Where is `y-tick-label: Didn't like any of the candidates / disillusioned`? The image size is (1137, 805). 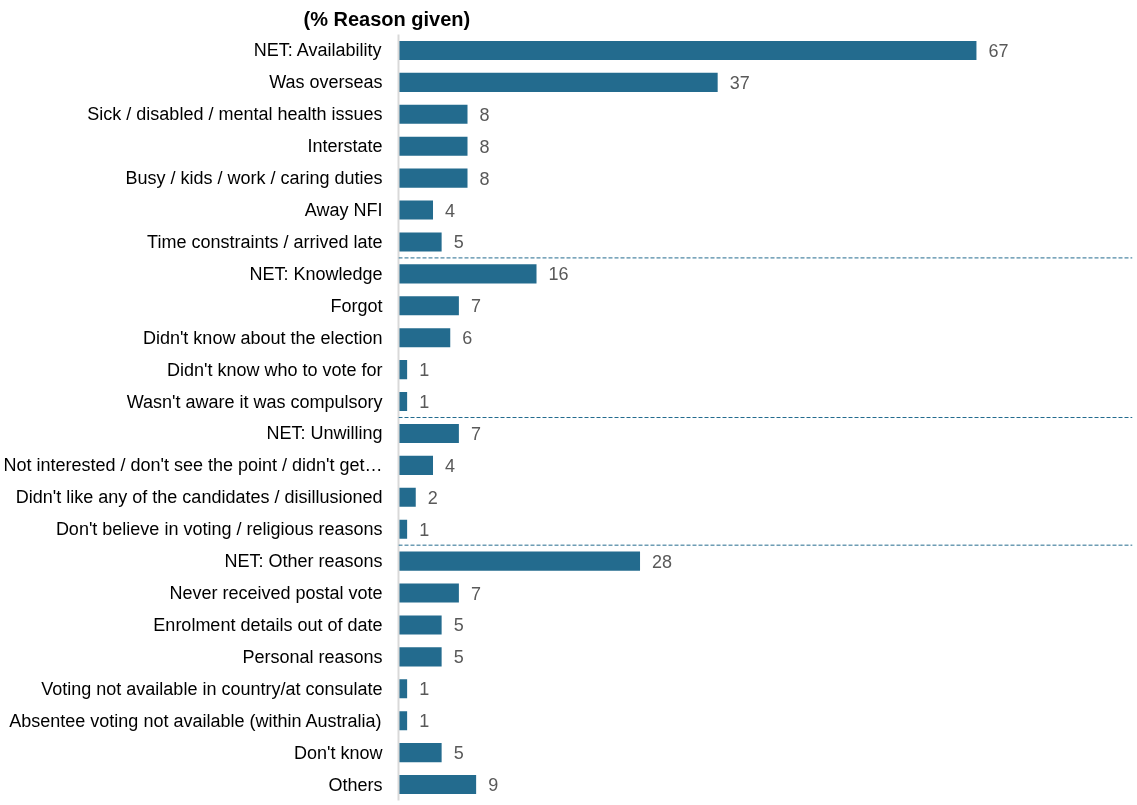 y-tick-label: Didn't like any of the candidates / disillusioned is located at coordinates (199, 497).